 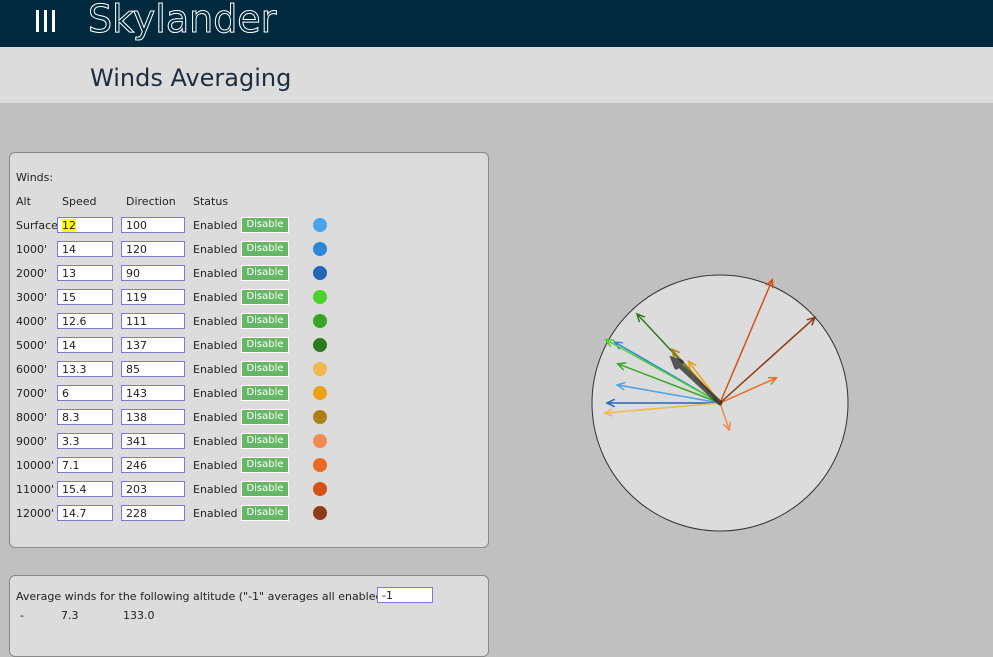 I want to click on speed-input: 15.4, so click(x=85, y=489).